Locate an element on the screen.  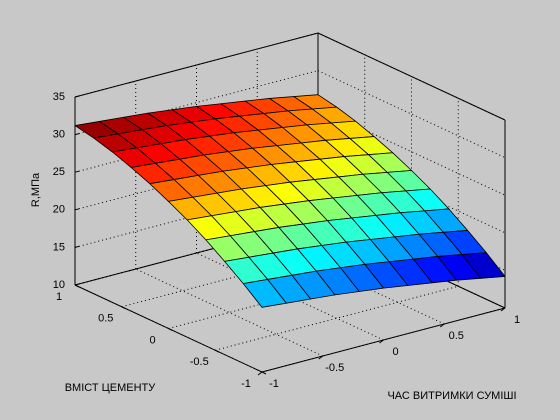
z-tick-label: 35 is located at coordinates (59, 97).